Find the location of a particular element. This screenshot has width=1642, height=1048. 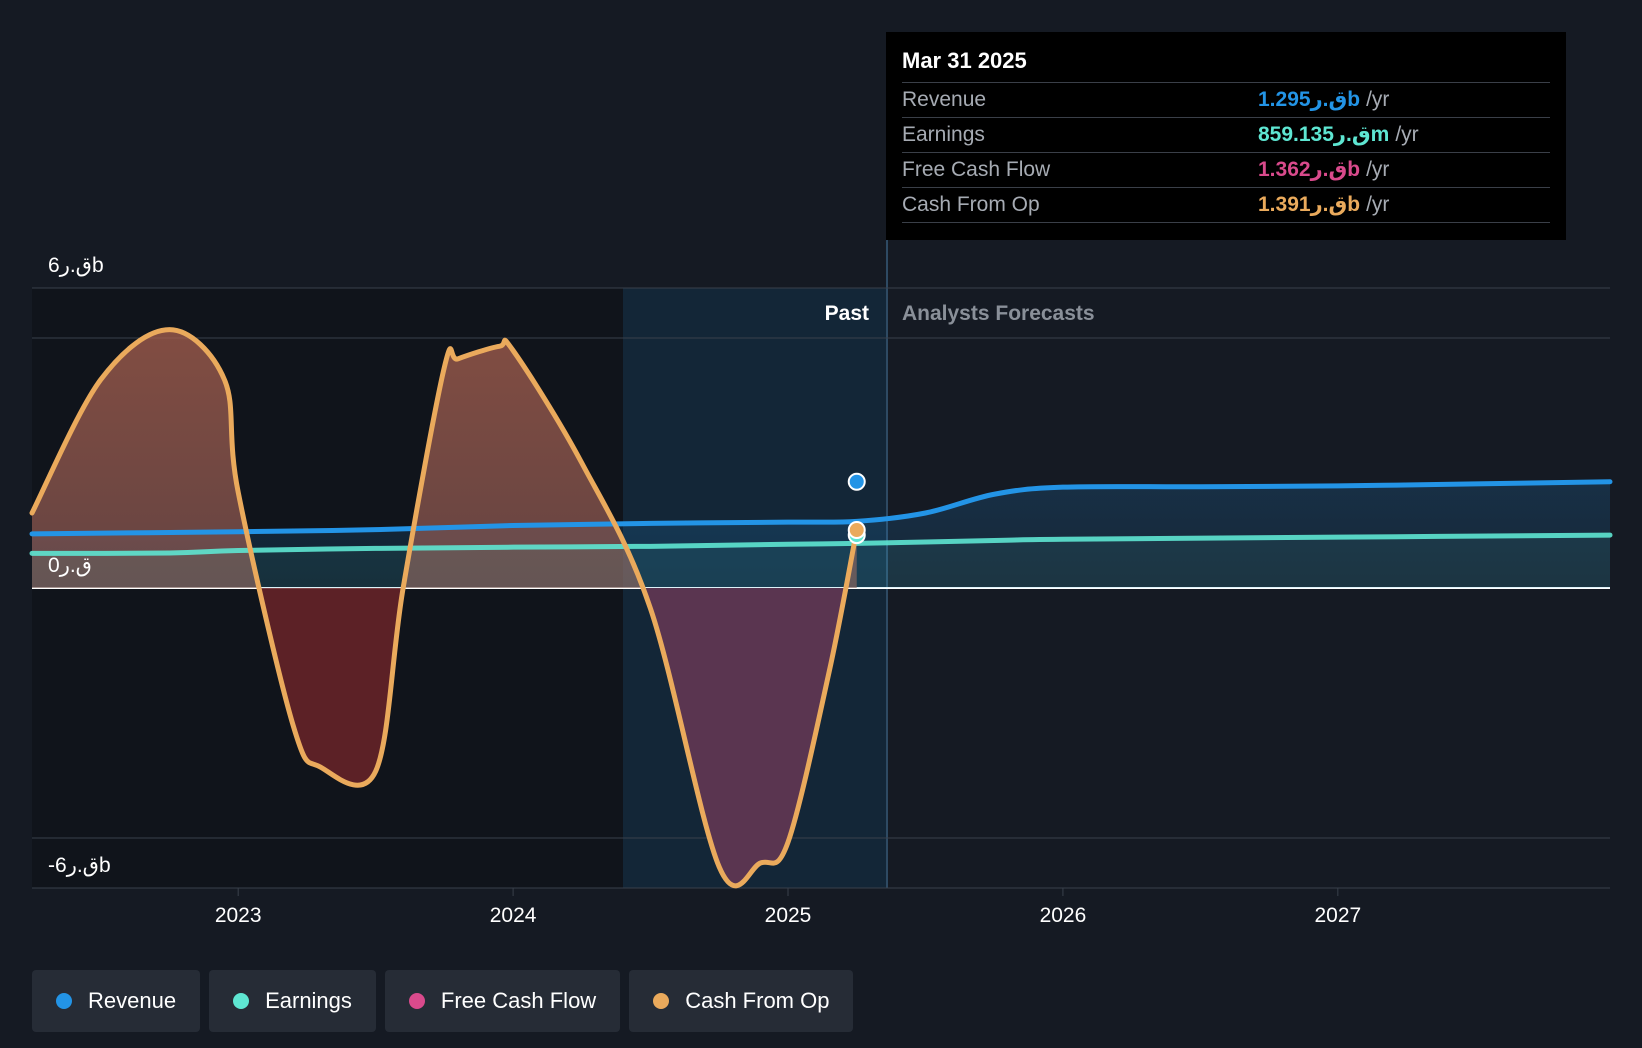

revenue-marker is located at coordinates (856, 481).